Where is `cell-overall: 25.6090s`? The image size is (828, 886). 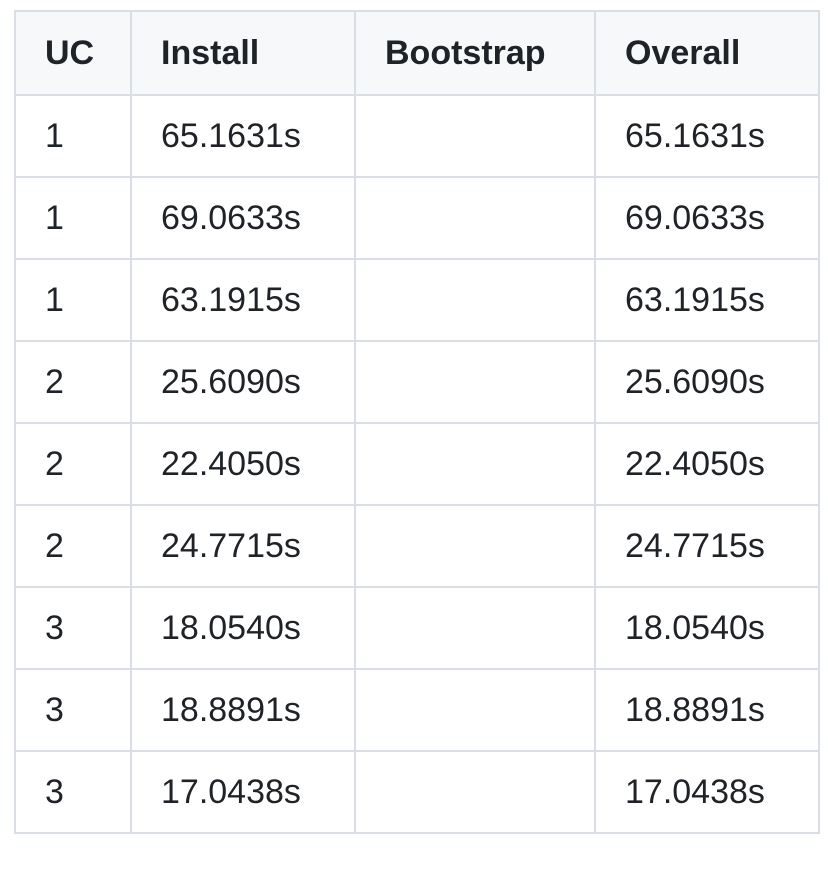 cell-overall: 25.6090s is located at coordinates (707, 382).